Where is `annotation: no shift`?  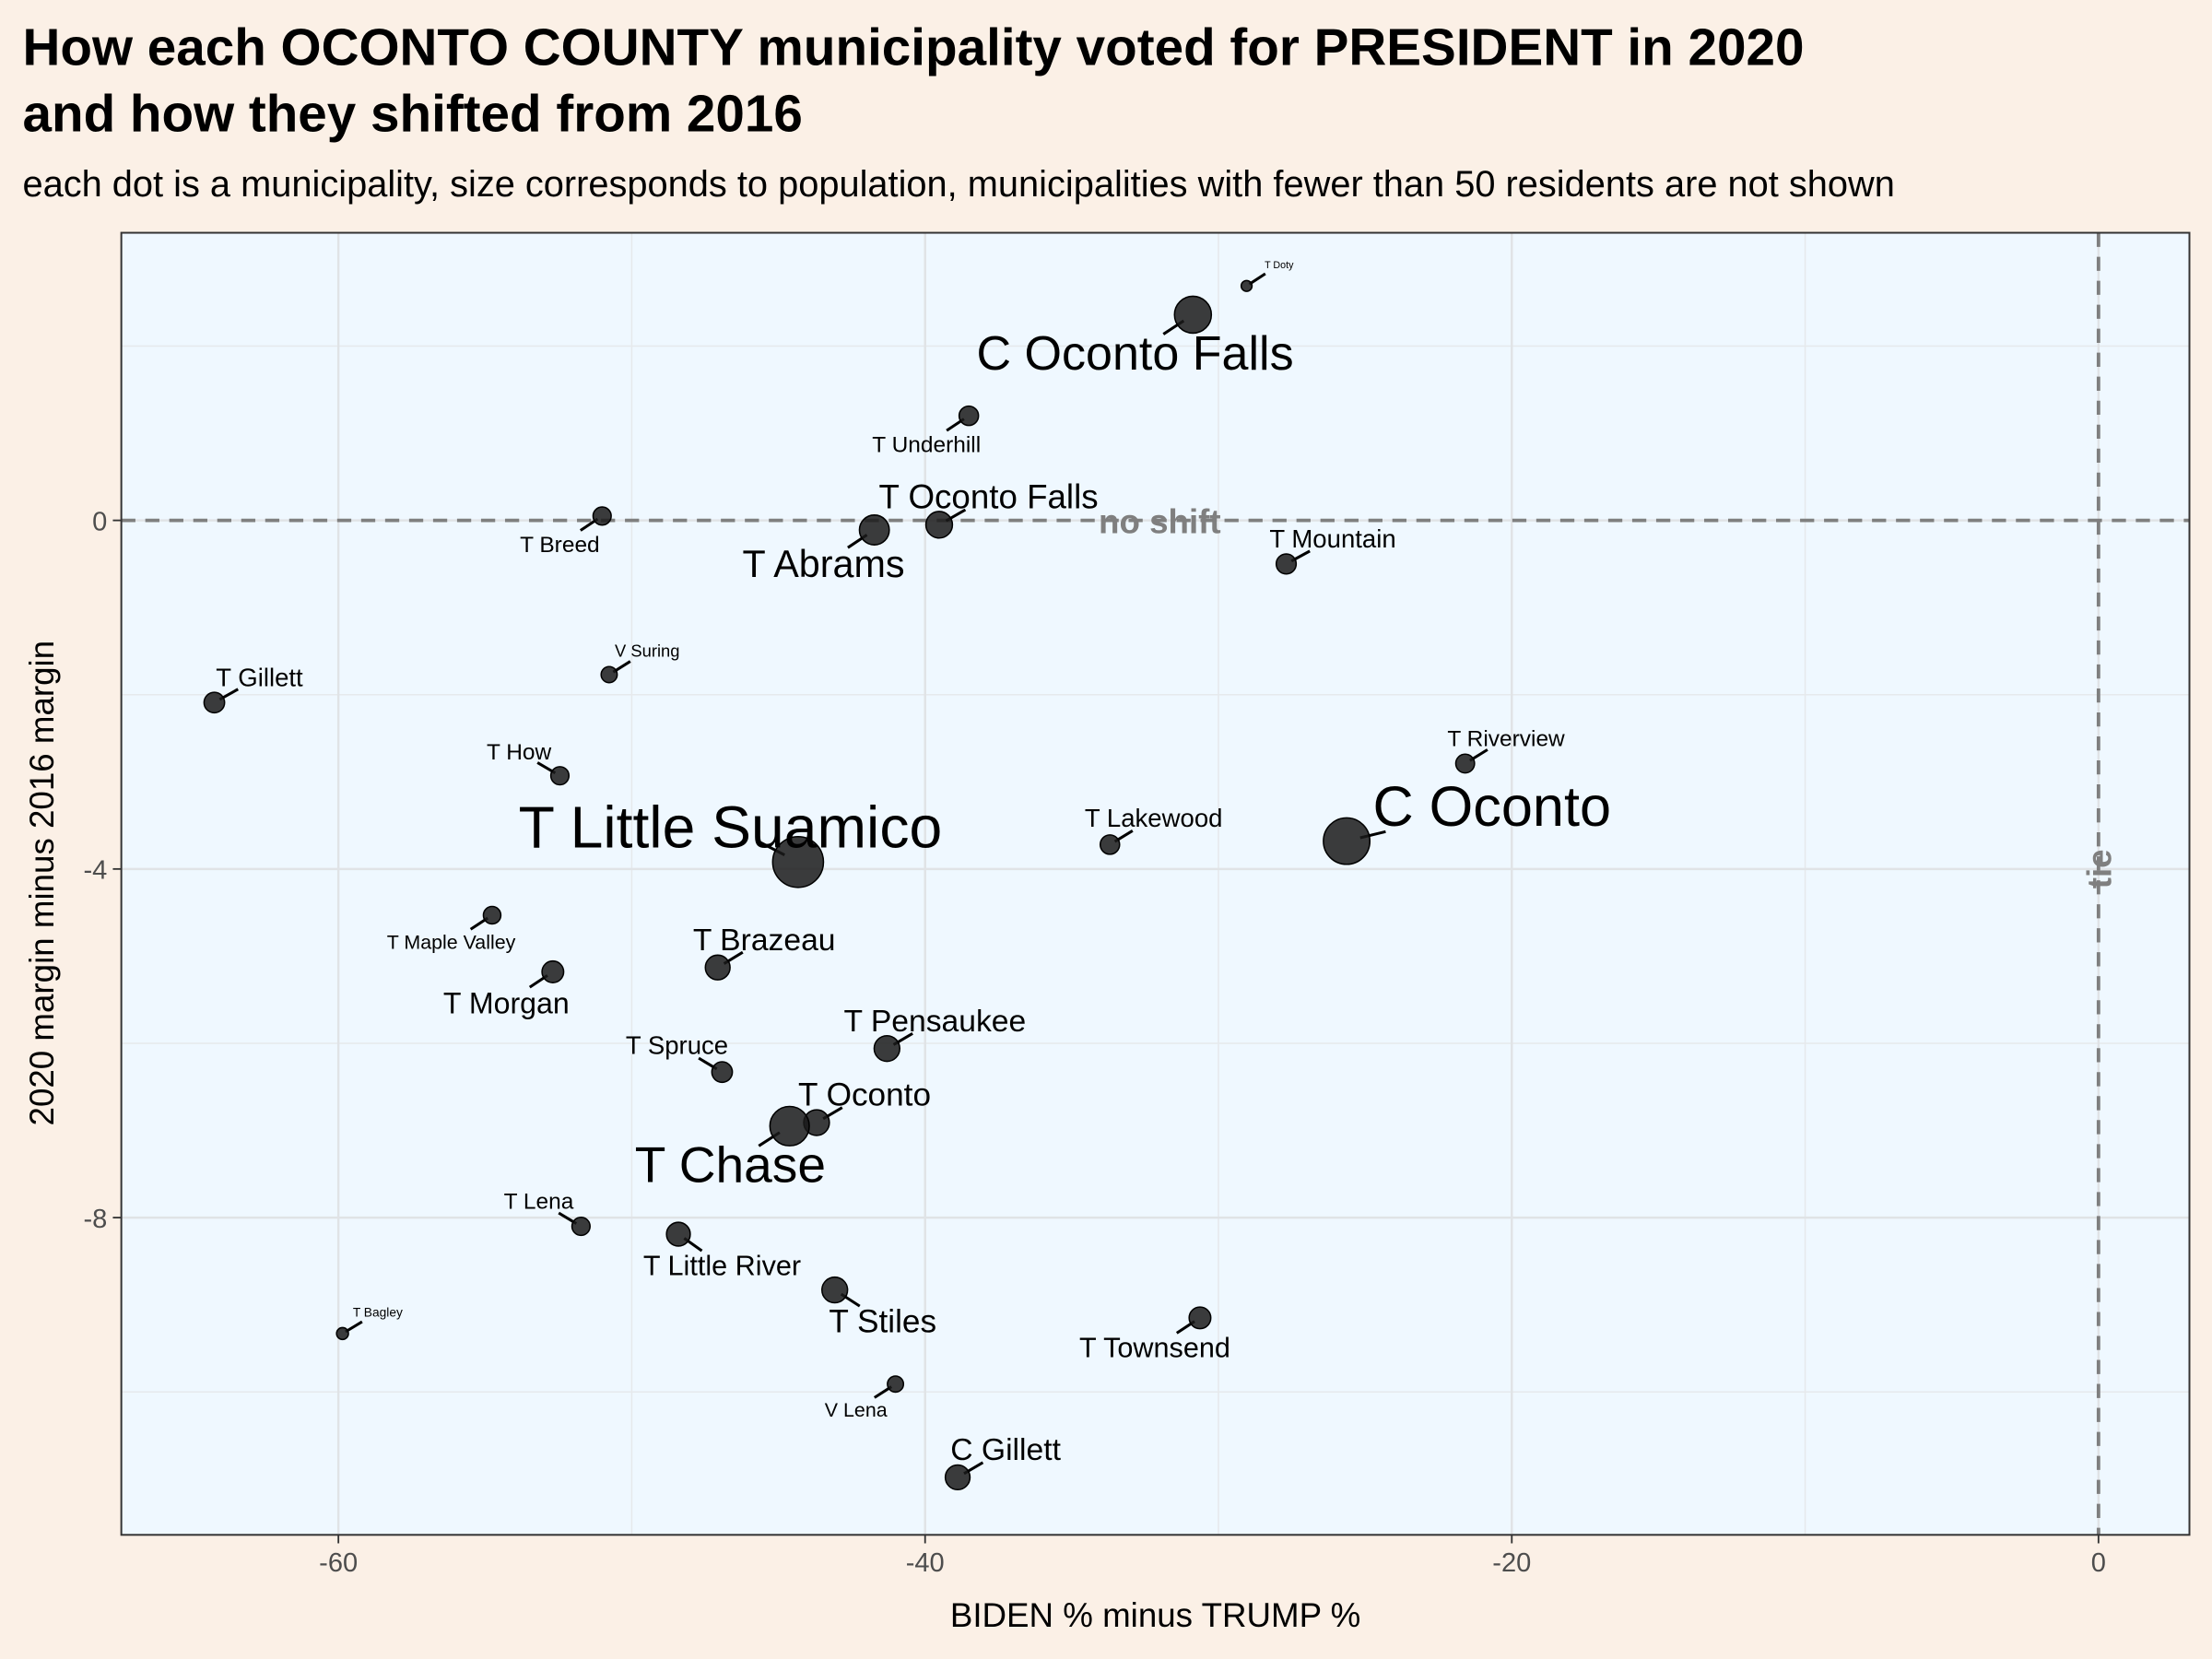
annotation: no shift is located at coordinates (1160, 521).